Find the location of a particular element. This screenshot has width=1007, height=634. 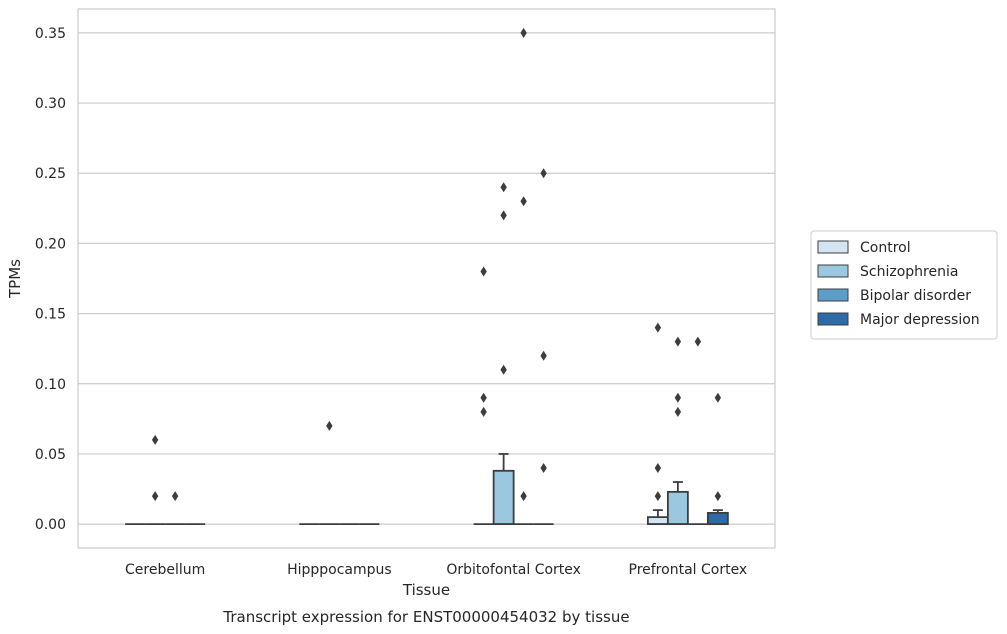

y-tick-label: 0.25 is located at coordinates (50, 174).